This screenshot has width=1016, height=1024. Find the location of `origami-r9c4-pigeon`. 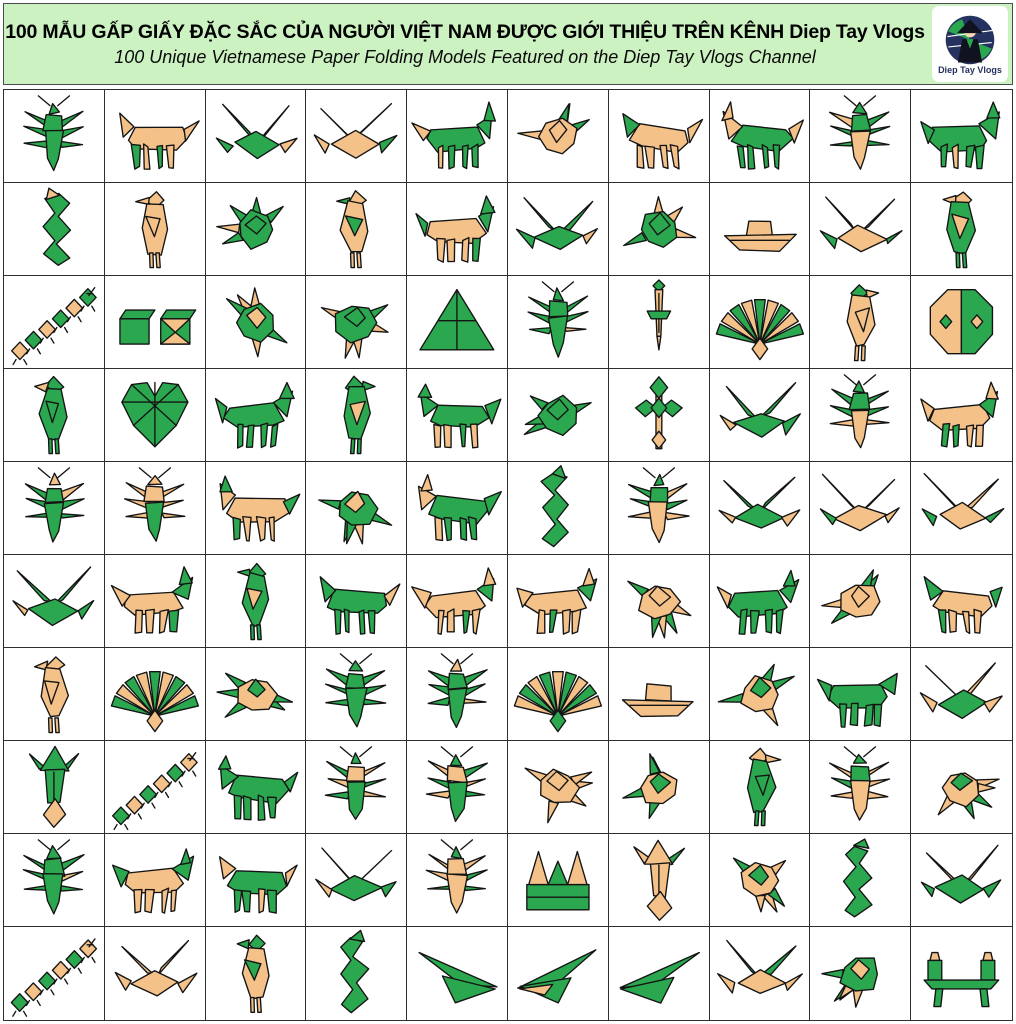

origami-r9c4-pigeon is located at coordinates (357, 880).